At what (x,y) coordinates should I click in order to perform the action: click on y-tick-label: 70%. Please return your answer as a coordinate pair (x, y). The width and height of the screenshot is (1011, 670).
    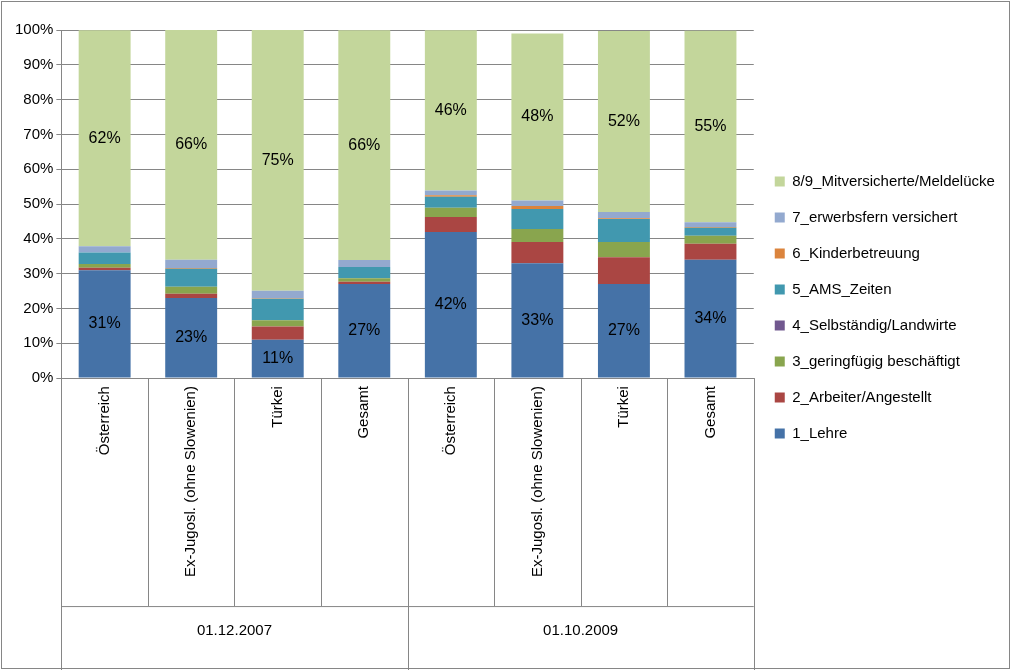
    Looking at the image, I should click on (38, 133).